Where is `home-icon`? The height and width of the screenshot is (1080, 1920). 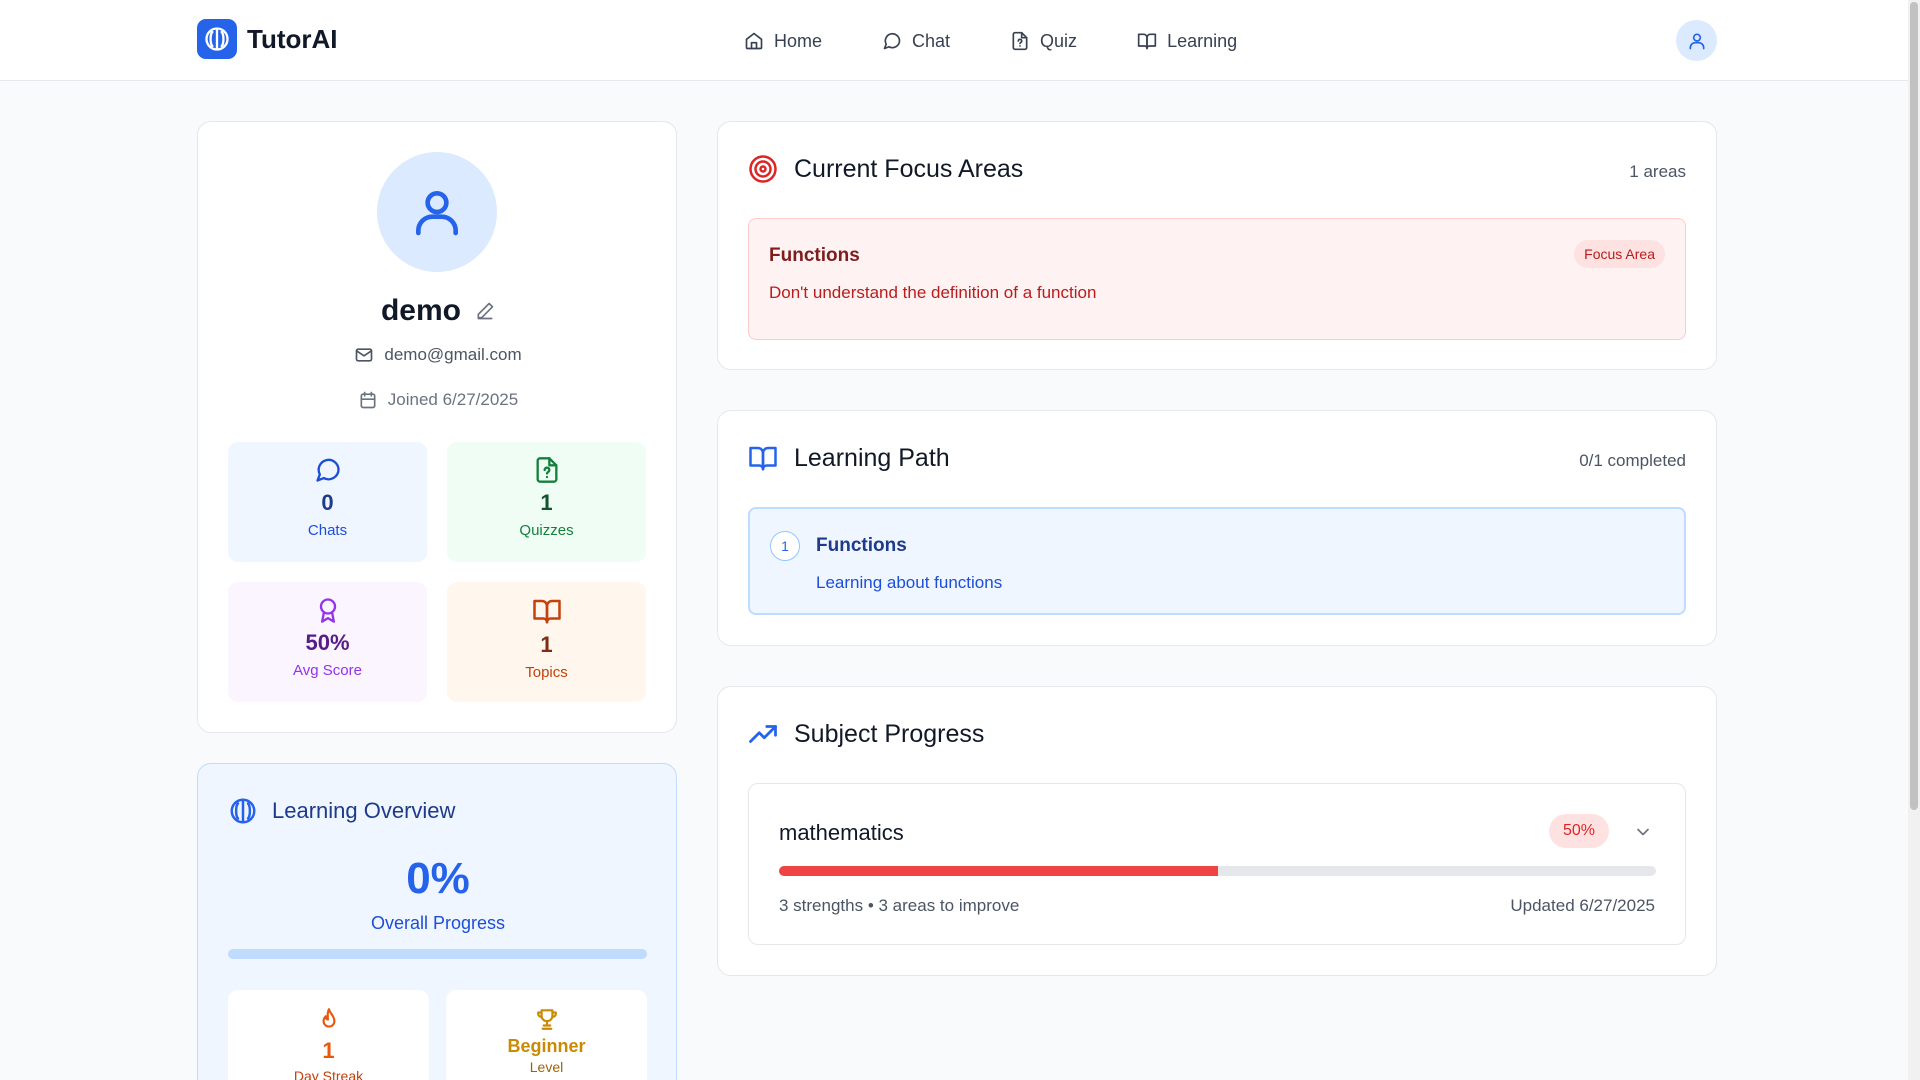
home-icon is located at coordinates (754, 41).